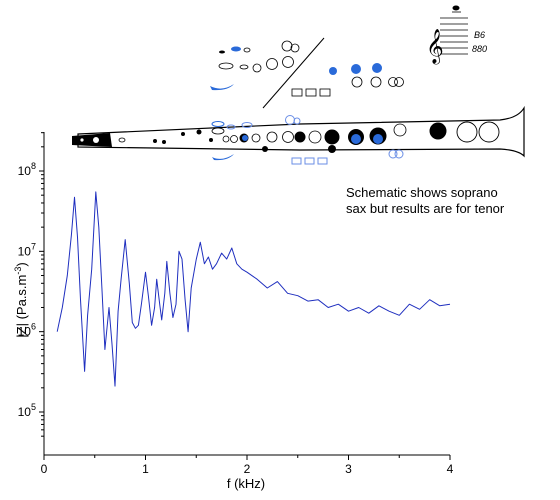 This screenshot has width=560, height=500. What do you see at coordinates (18, 271) in the screenshot?
I see `y-axis-title-sup: -3` at bounding box center [18, 271].